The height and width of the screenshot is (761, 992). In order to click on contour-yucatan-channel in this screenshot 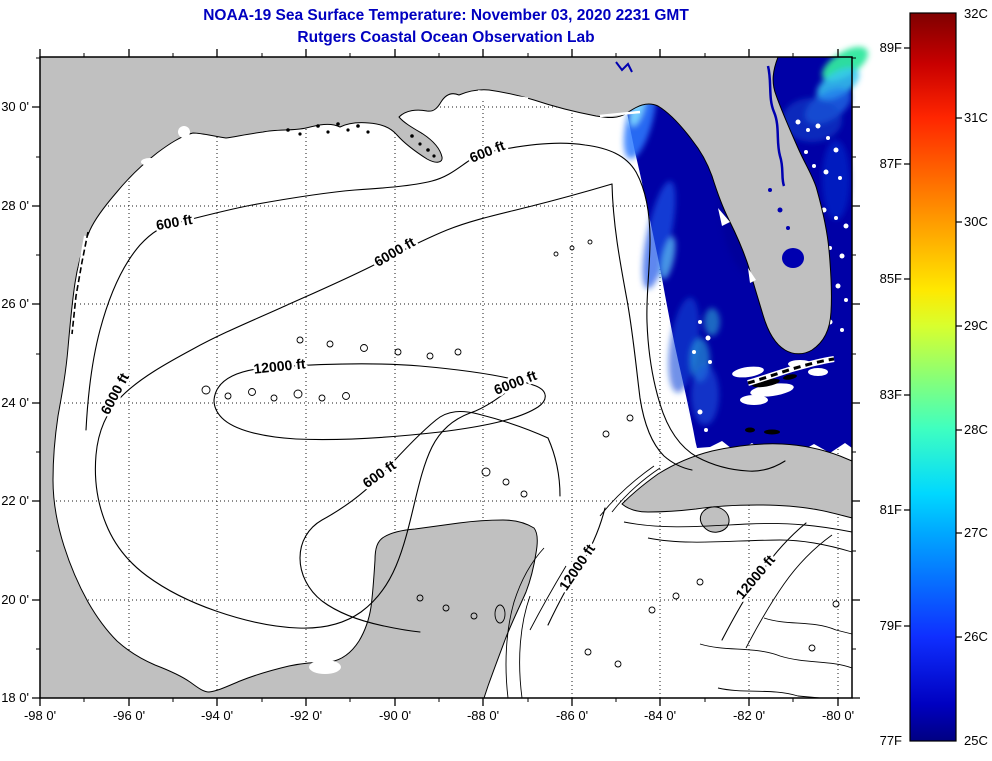, I will do `click(554, 467)`.